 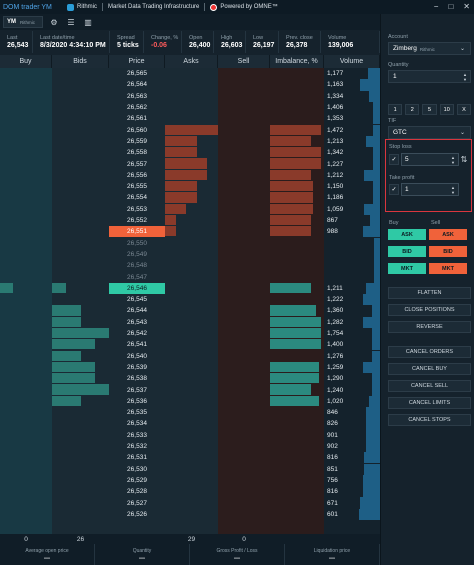 I want to click on minimize-button: −, so click(x=436, y=6).